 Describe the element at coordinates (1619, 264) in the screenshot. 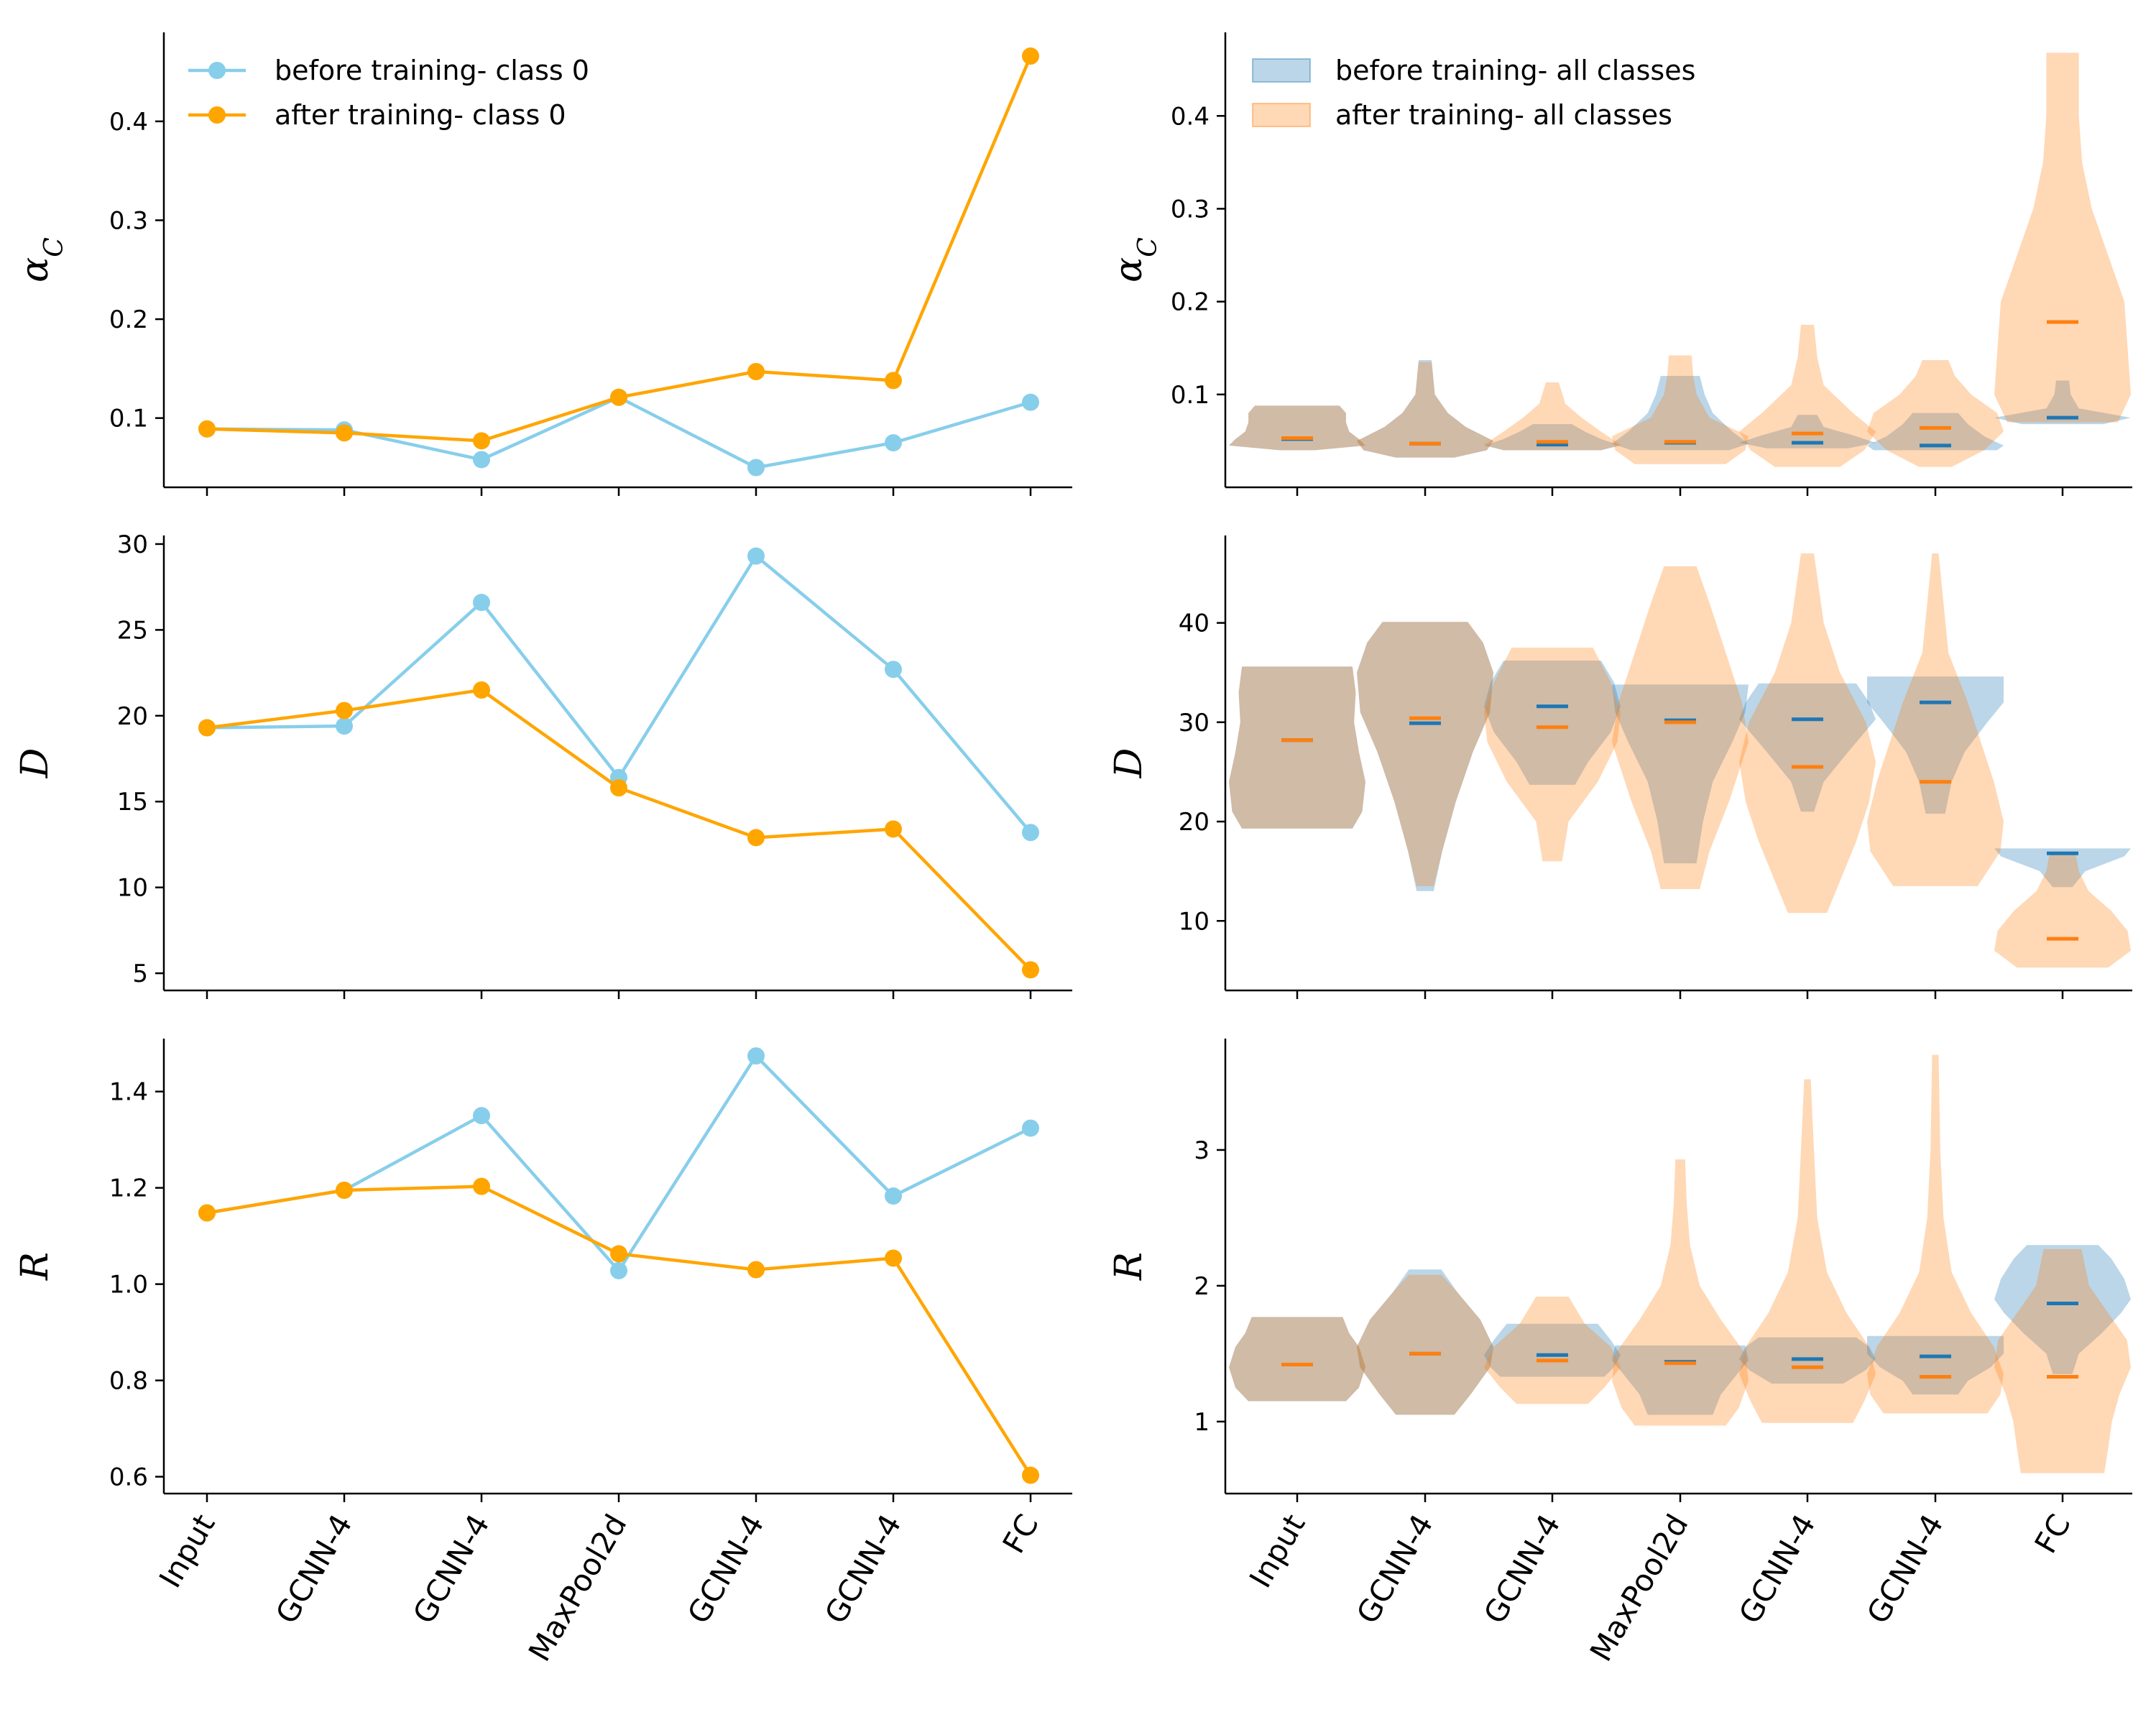

I see `right-panel-0-axes: 0.1 0.2 0.3 0.4 αC` at that location.